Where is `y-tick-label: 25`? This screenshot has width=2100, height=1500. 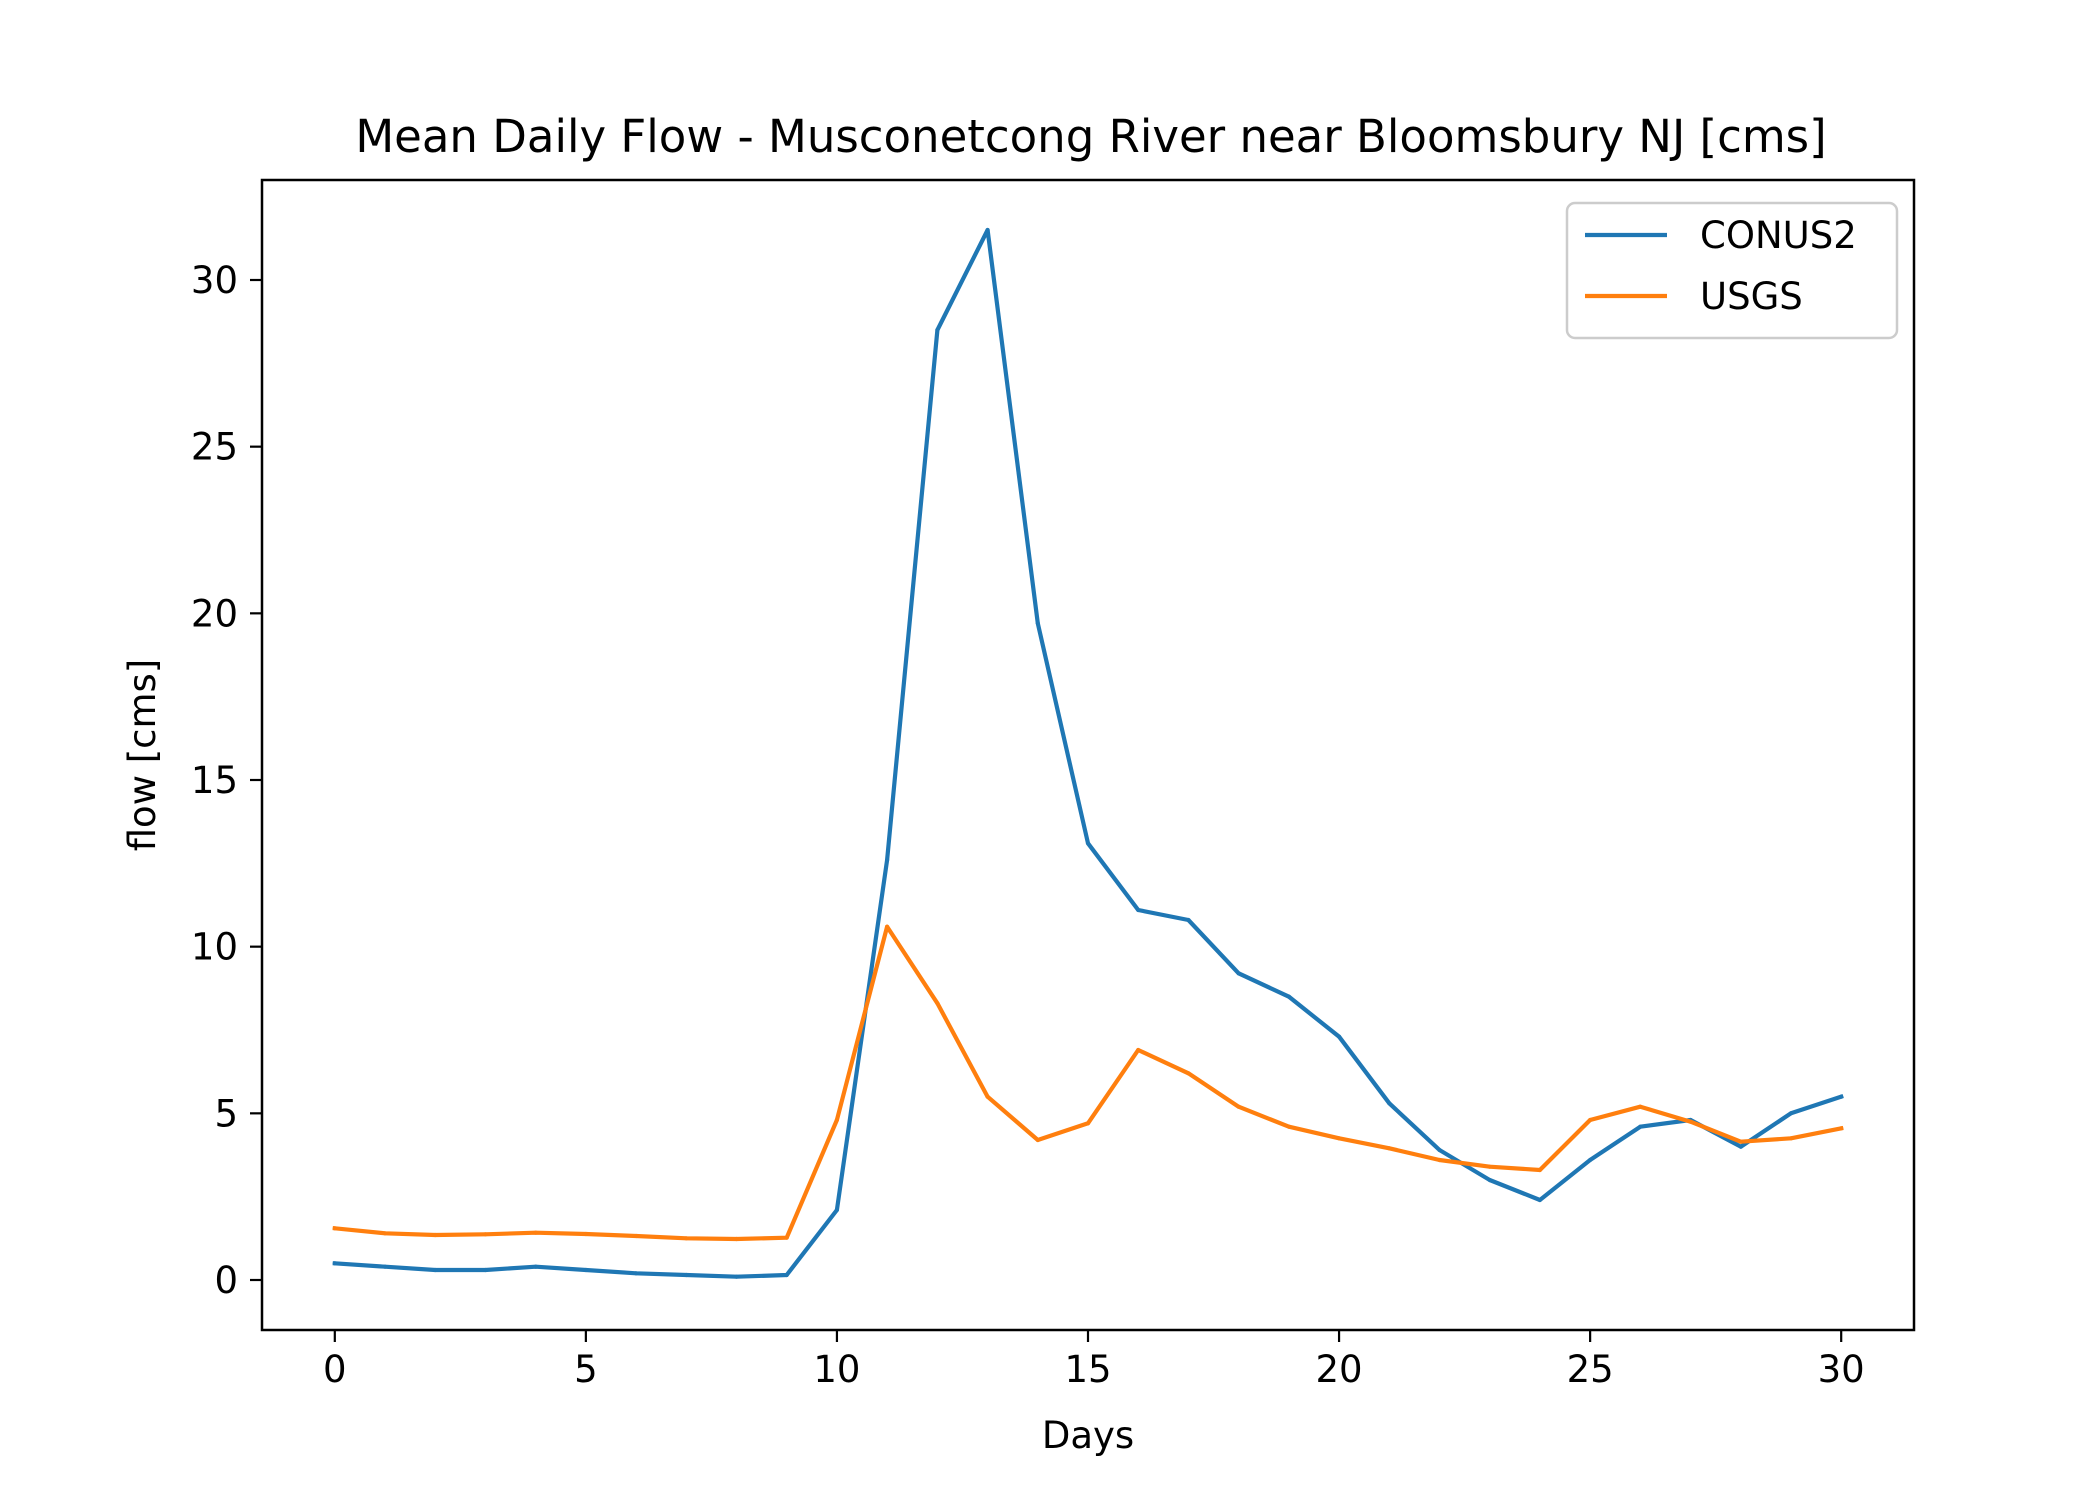 y-tick-label: 25 is located at coordinates (214, 447).